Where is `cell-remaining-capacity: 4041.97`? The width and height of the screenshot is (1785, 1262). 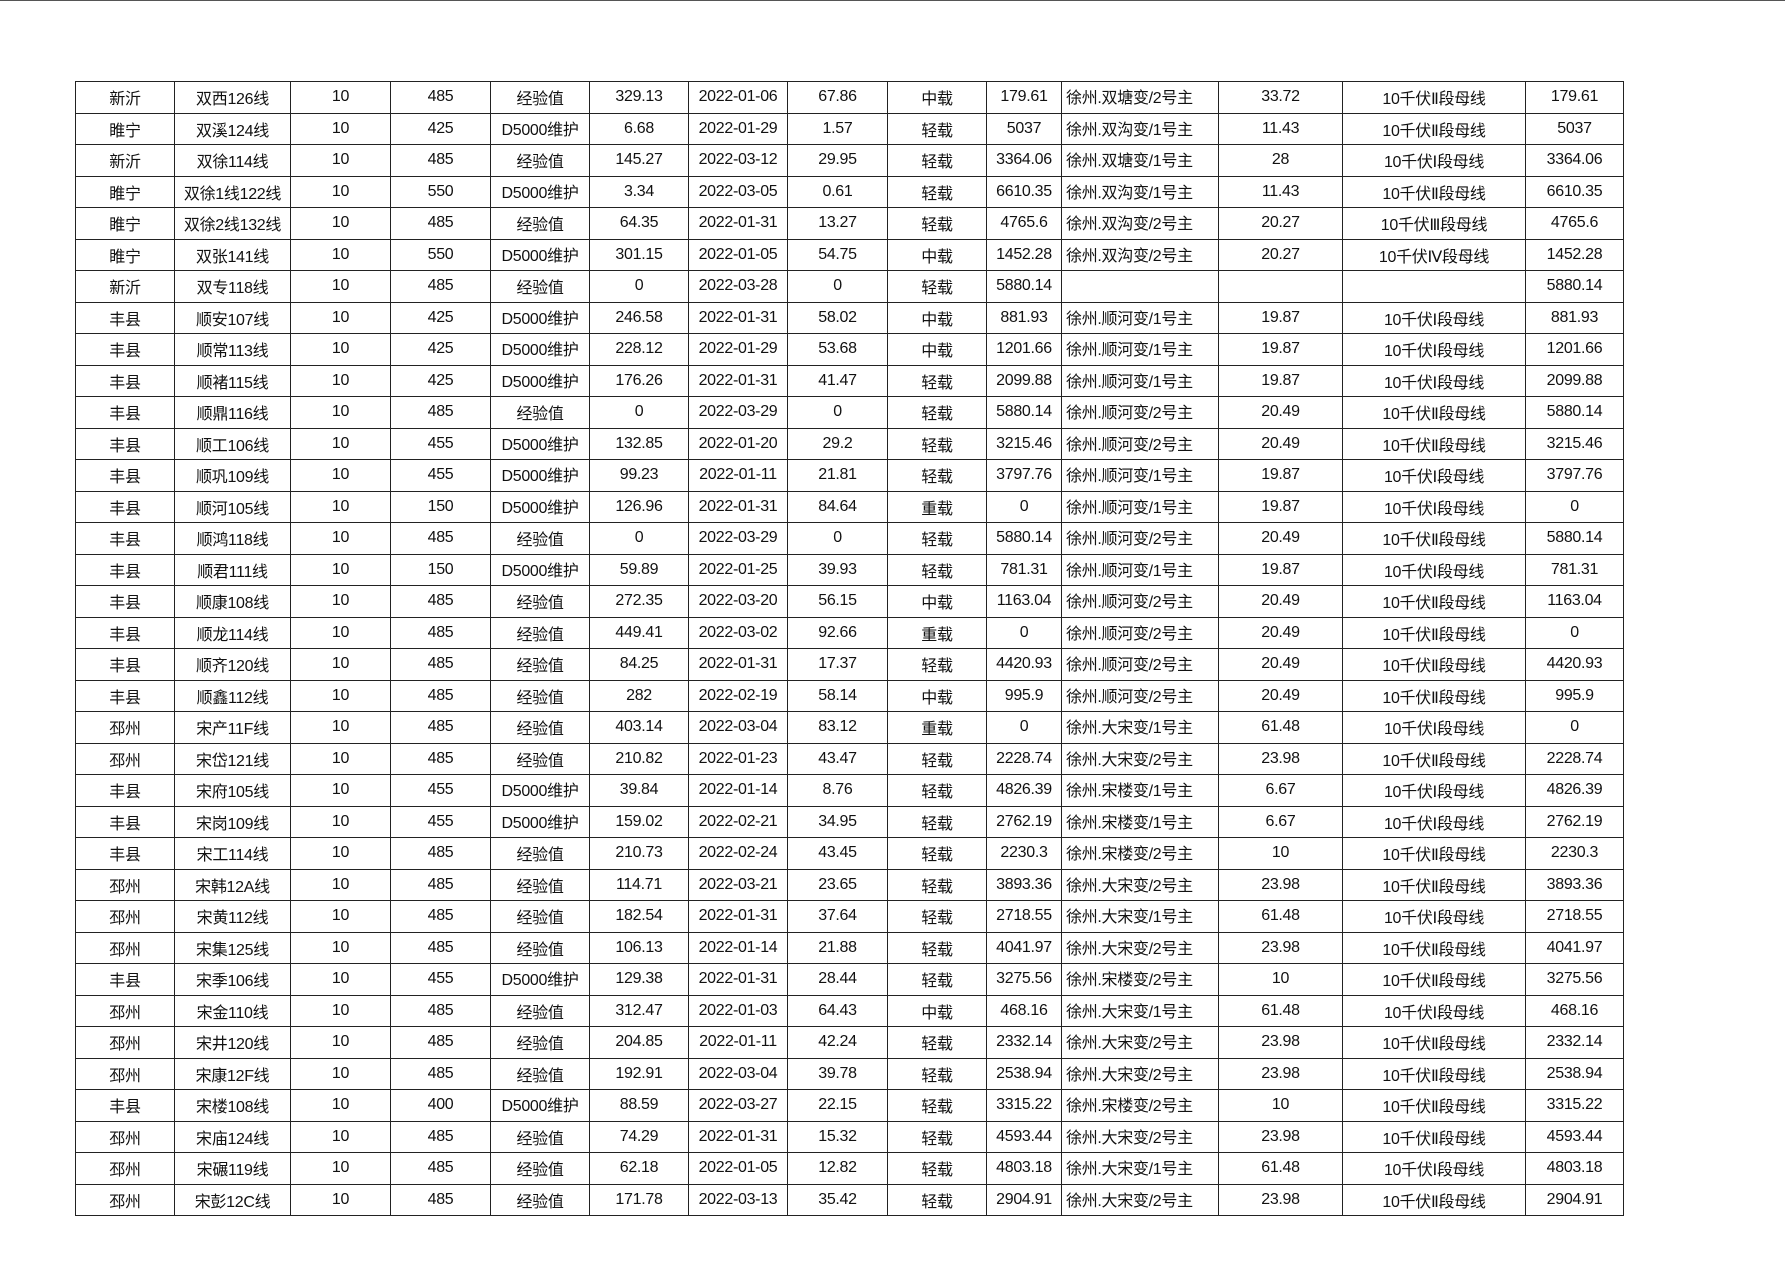
cell-remaining-capacity: 4041.97 is located at coordinates (1024, 947).